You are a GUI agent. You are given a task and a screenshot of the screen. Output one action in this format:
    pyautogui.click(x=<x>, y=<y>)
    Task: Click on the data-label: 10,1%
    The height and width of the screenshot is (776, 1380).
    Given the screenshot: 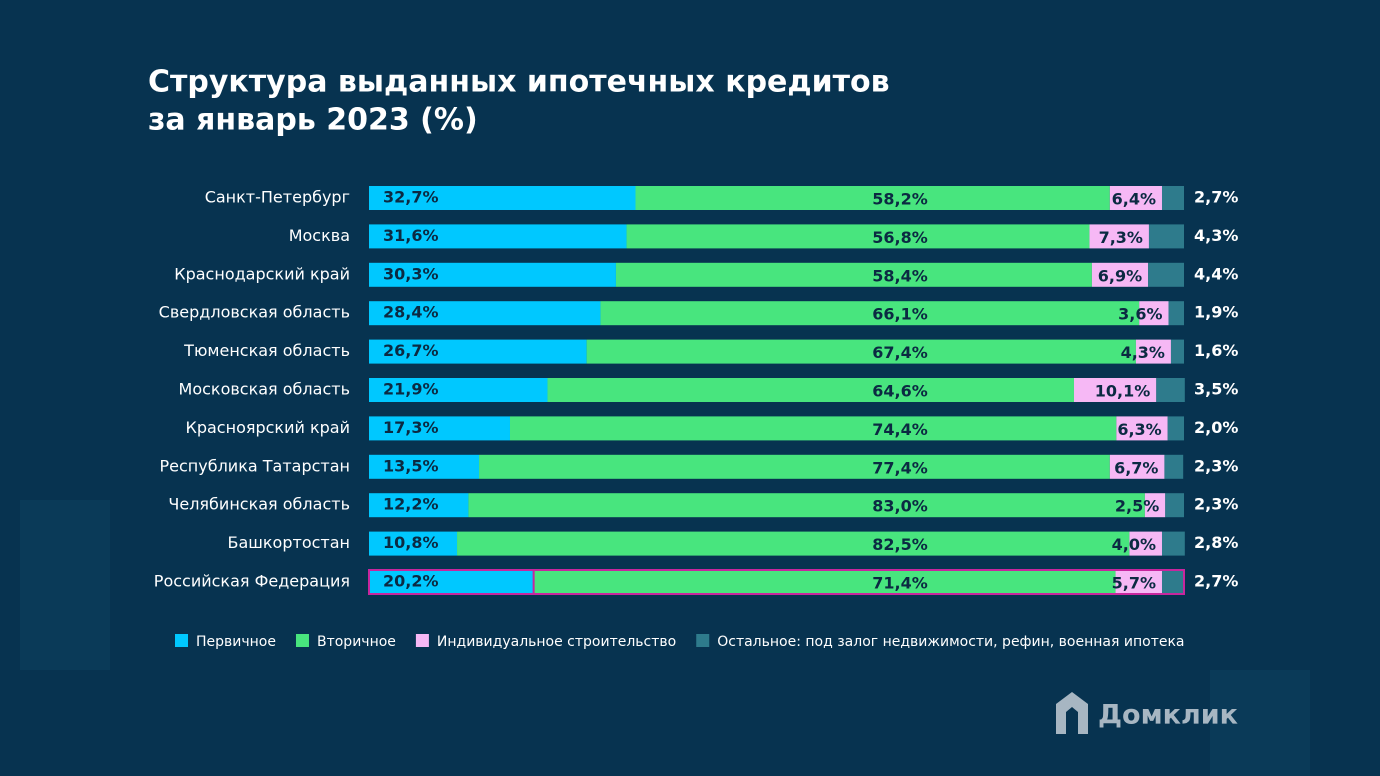 What is the action you would take?
    pyautogui.click(x=1123, y=391)
    